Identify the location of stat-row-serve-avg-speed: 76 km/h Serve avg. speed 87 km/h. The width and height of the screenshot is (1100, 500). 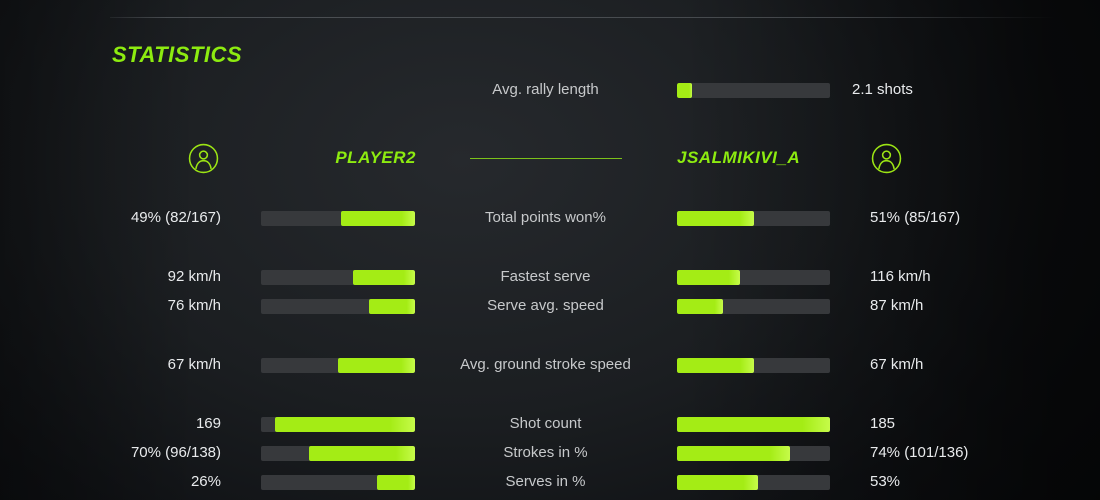
(550, 306).